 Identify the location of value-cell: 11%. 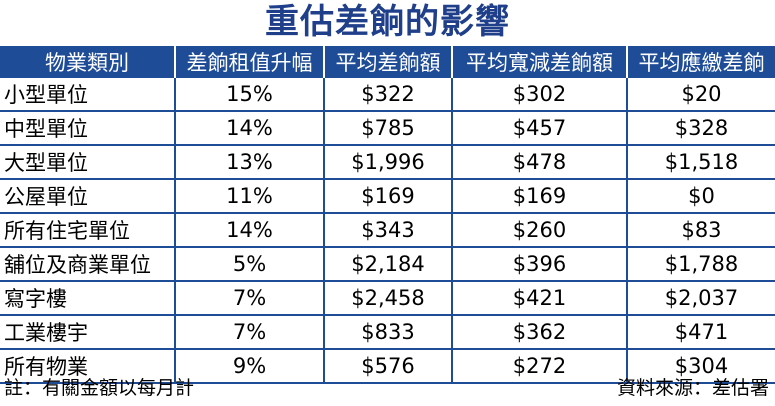
(249, 196).